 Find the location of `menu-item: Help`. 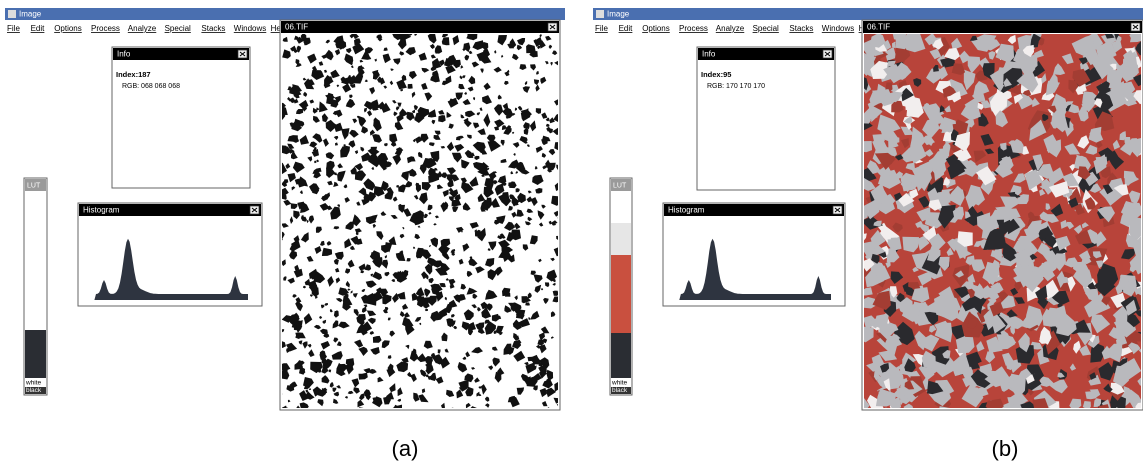

menu-item: Help is located at coordinates (279, 28).